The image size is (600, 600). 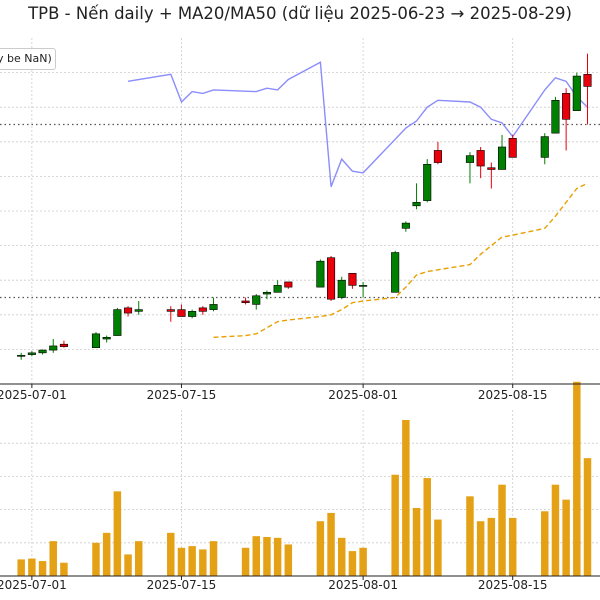 I want to click on price-x-tick-label: 2025-07-15, so click(x=182, y=395).